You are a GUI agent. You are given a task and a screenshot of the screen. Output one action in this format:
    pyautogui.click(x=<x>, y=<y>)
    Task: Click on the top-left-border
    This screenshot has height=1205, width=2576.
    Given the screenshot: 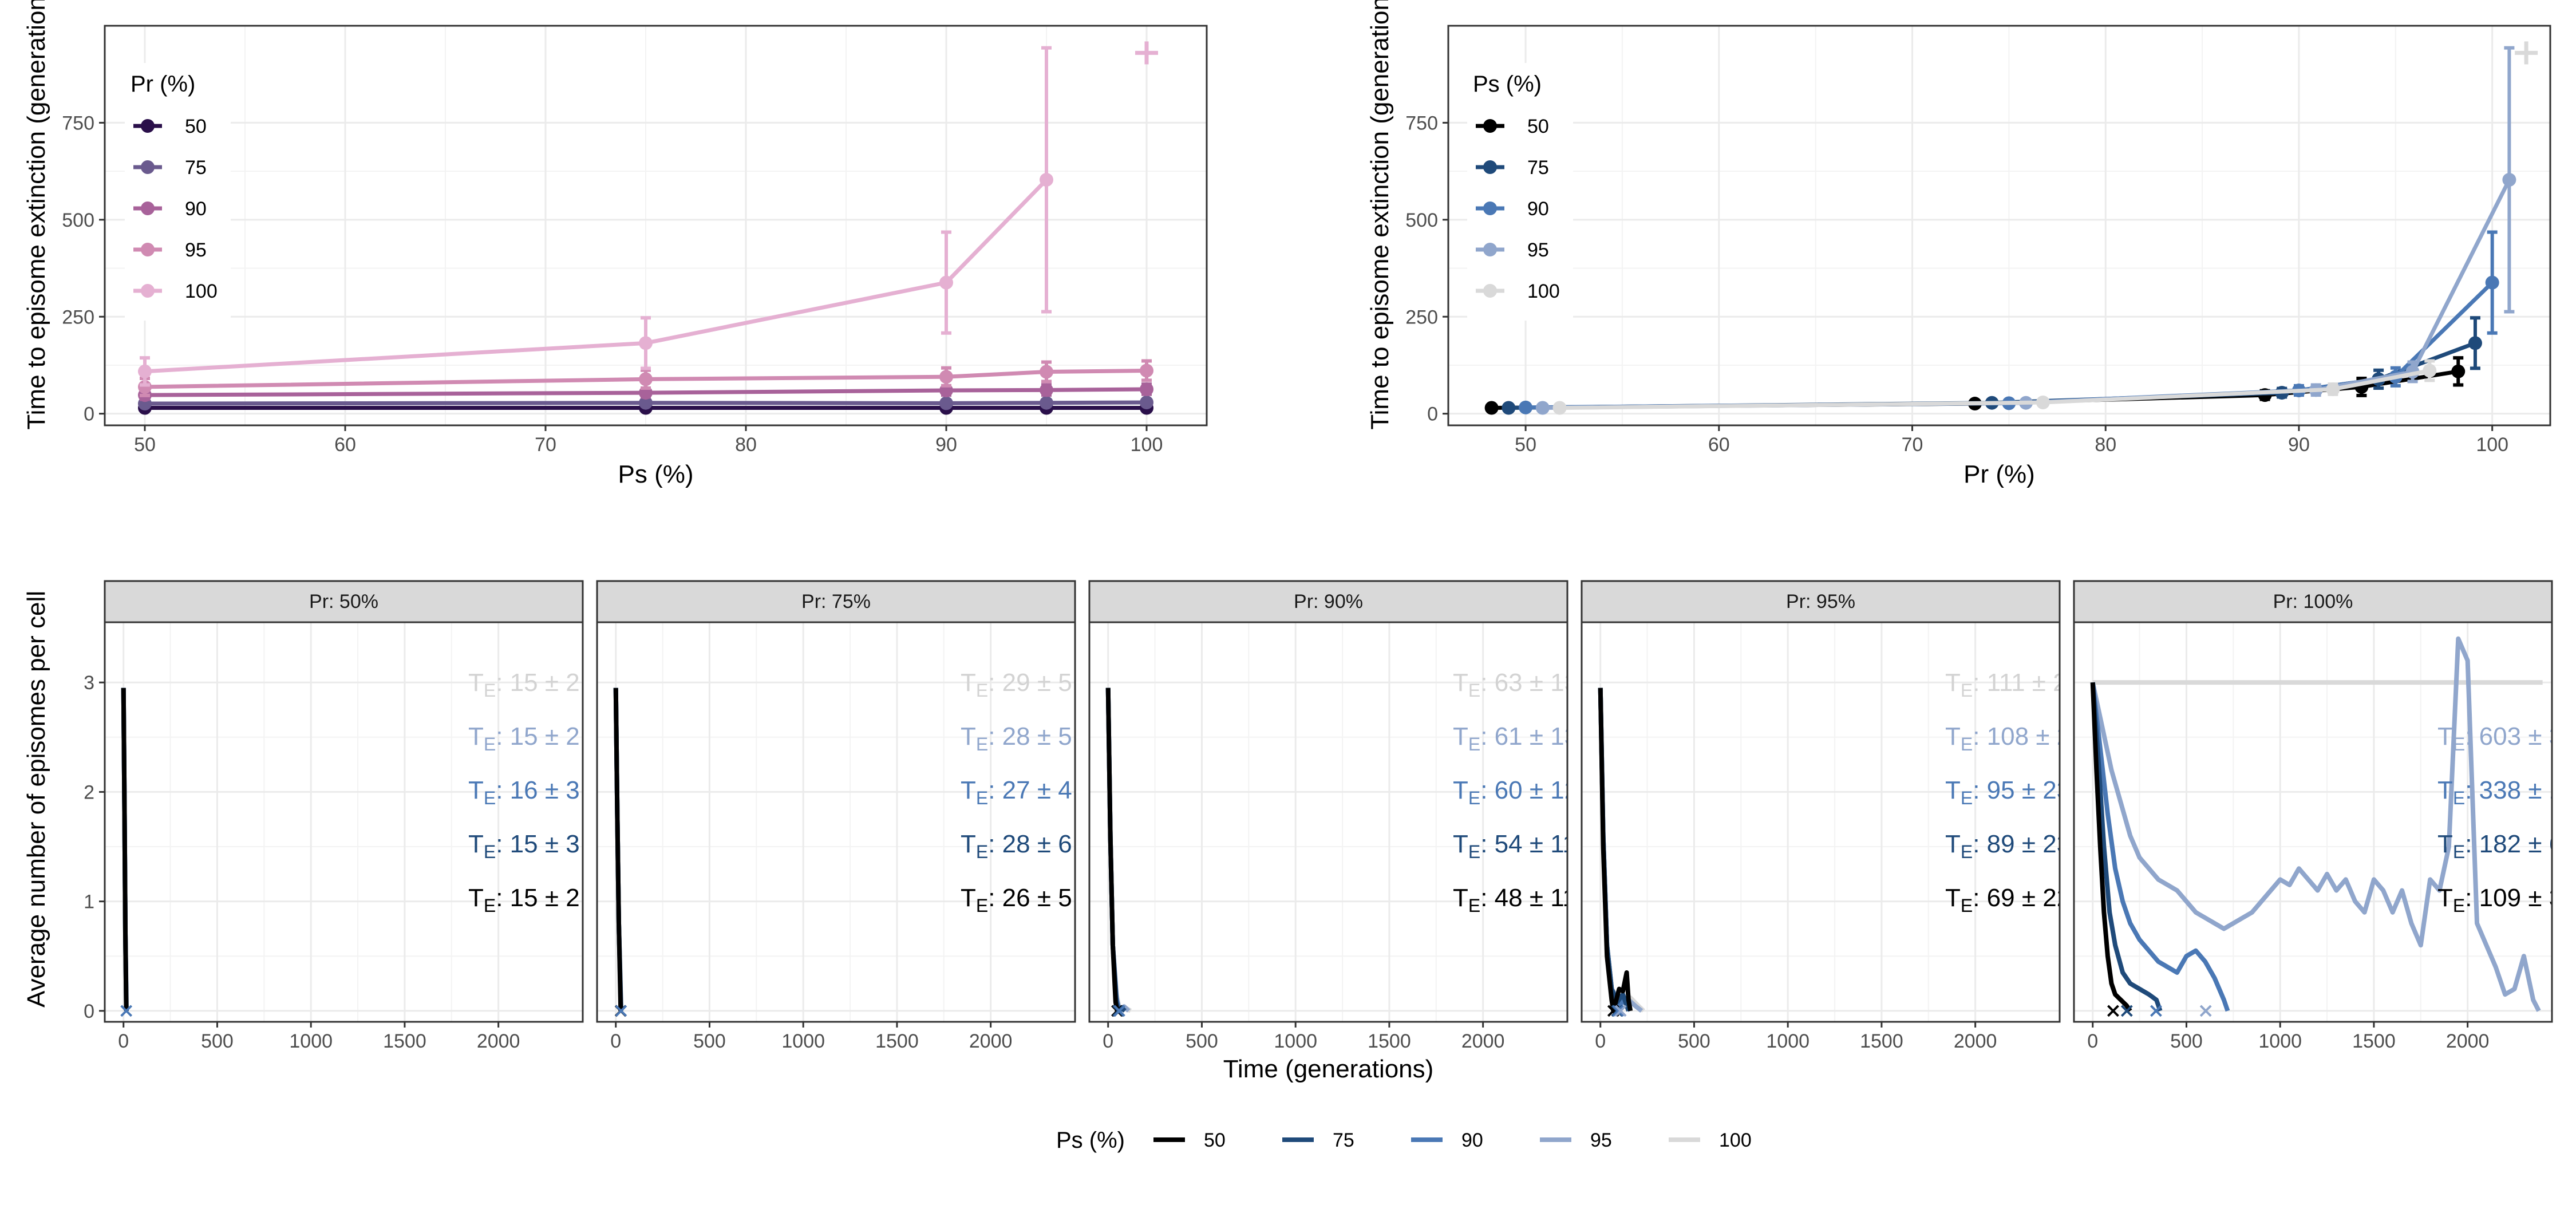 What is the action you would take?
    pyautogui.click(x=656, y=226)
    